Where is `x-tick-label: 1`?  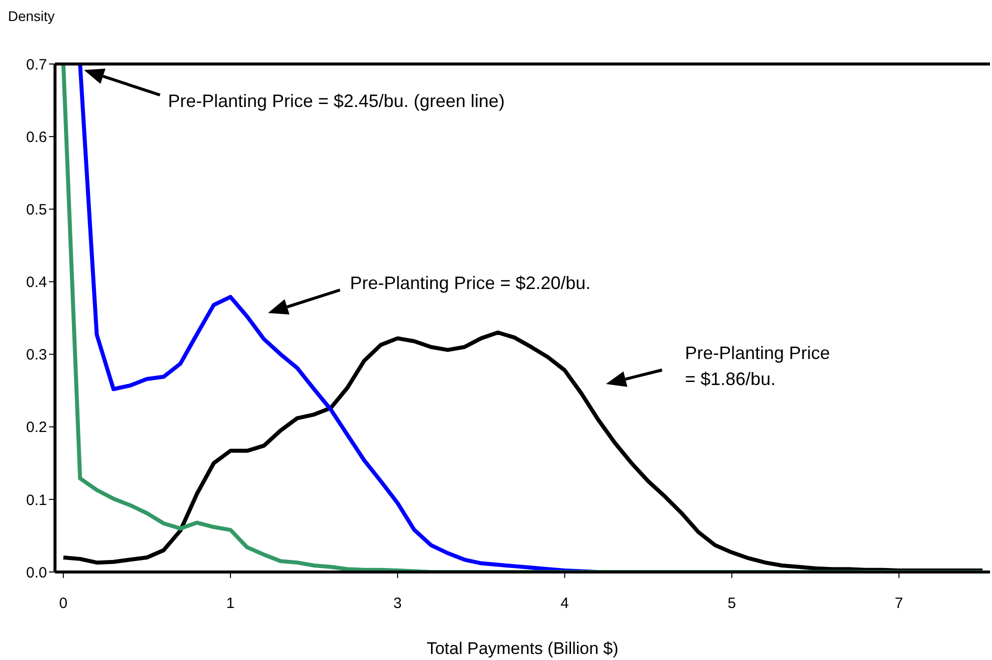 x-tick-label: 1 is located at coordinates (230, 603).